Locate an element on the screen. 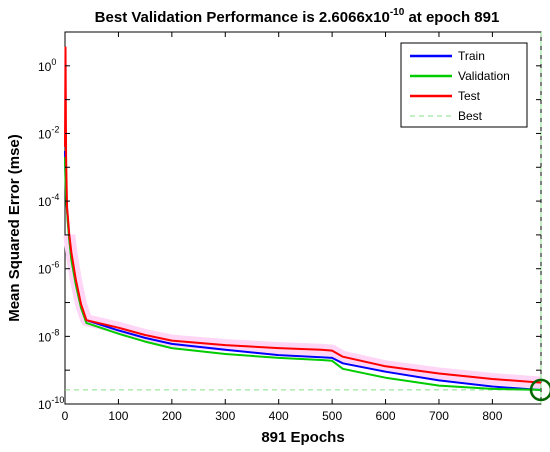  legend-items: Train Validation Test Best is located at coordinates (460, 86).